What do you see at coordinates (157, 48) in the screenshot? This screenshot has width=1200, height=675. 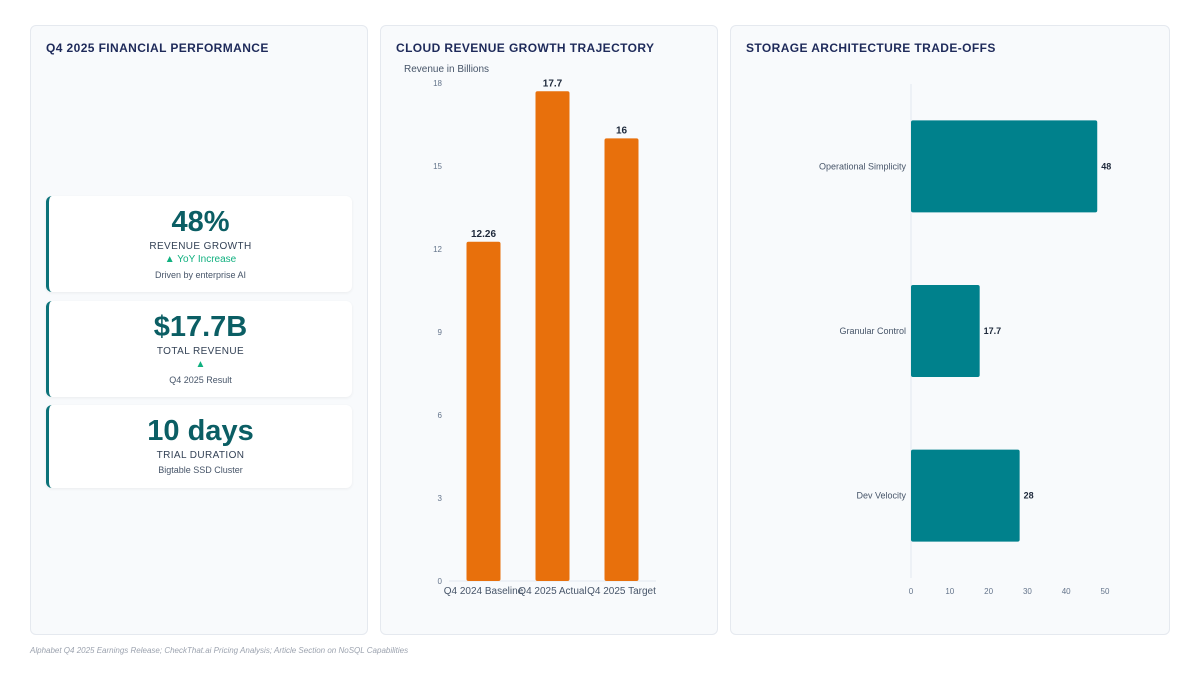 I see `panel-title: Q4 2025 FINANCIAL PERFORMANCE` at bounding box center [157, 48].